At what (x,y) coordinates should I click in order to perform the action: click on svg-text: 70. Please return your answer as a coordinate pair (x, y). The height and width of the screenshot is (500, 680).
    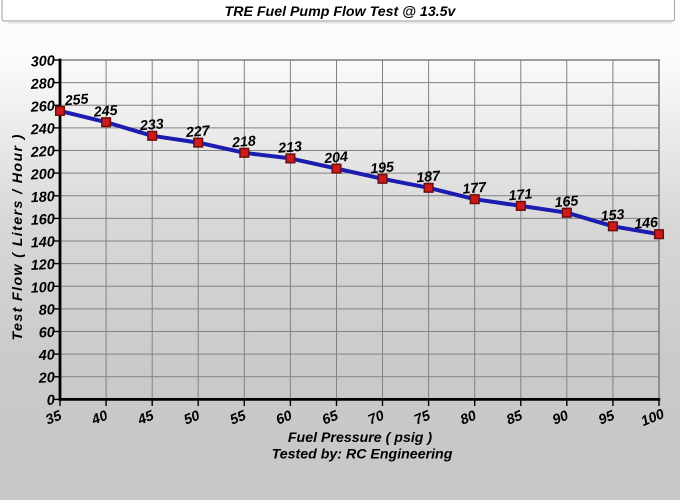
    Looking at the image, I should click on (376, 418).